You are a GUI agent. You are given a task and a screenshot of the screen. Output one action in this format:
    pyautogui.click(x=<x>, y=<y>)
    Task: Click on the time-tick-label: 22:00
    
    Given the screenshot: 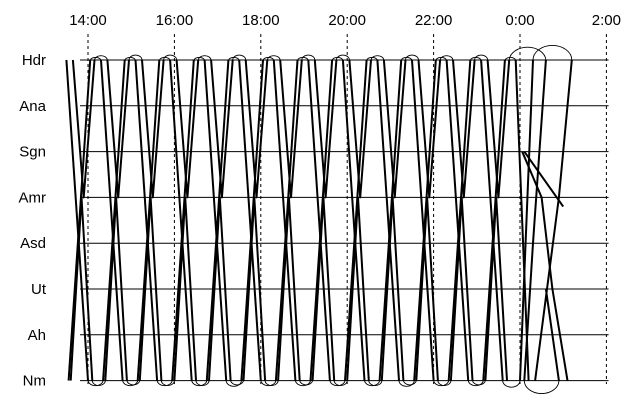 What is the action you would take?
    pyautogui.click(x=434, y=20)
    